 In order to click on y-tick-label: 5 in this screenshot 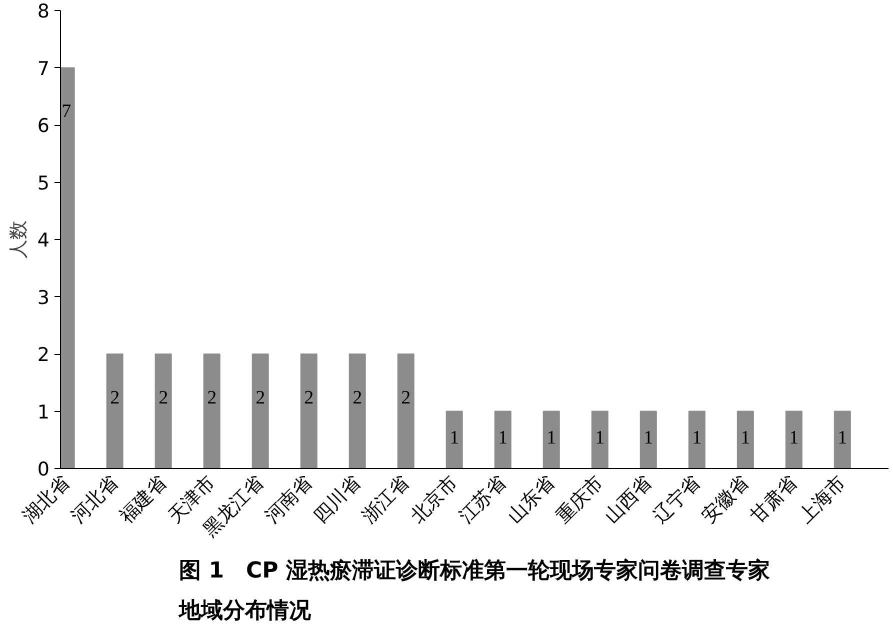, I will do `click(43, 183)`.